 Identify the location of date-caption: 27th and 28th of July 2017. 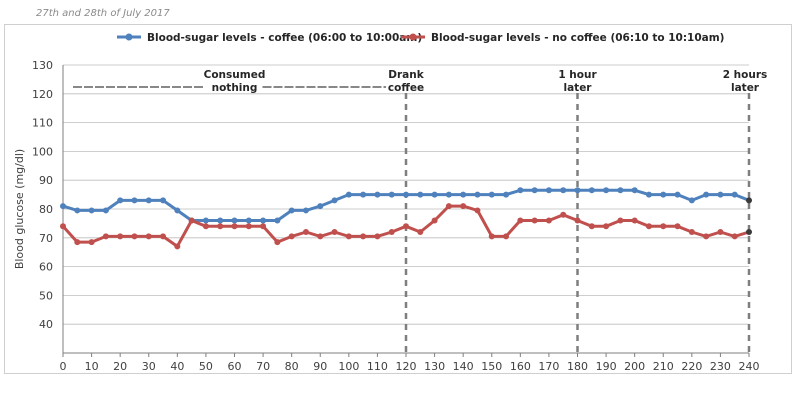
(103, 13).